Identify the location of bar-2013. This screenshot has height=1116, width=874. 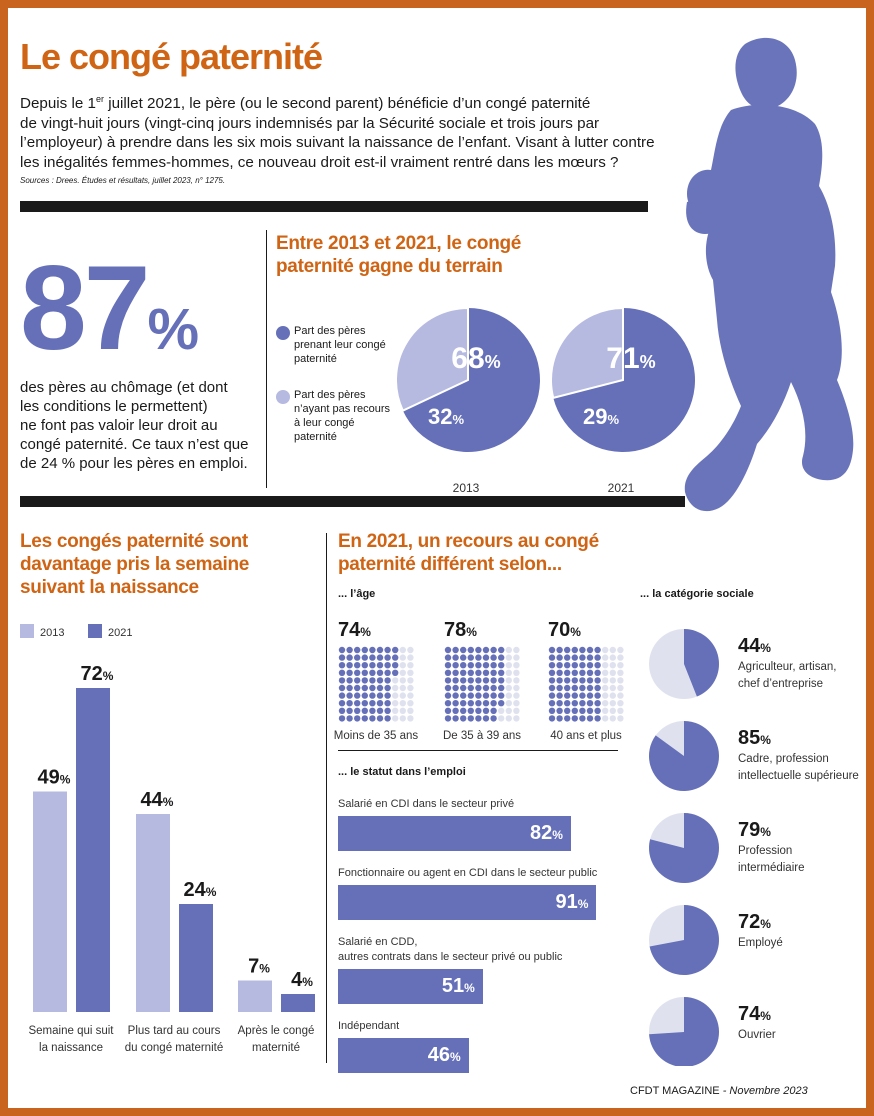
(153, 913).